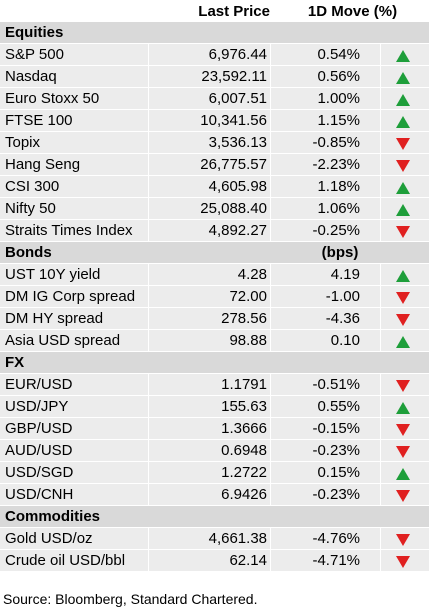 This screenshot has height=611, width=429. Describe the element at coordinates (214, 451) in the screenshot. I see `table-row: AUD/USD 0.6948 -0.23%` at that location.